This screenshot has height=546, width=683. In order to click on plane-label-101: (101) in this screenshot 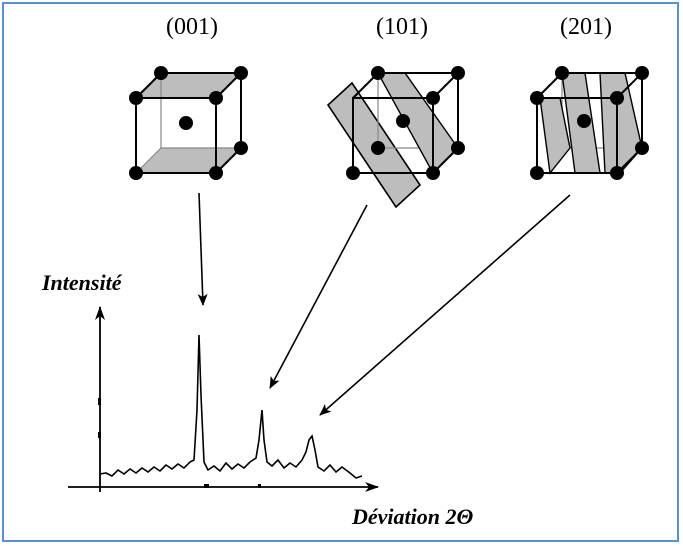, I will do `click(402, 27)`.